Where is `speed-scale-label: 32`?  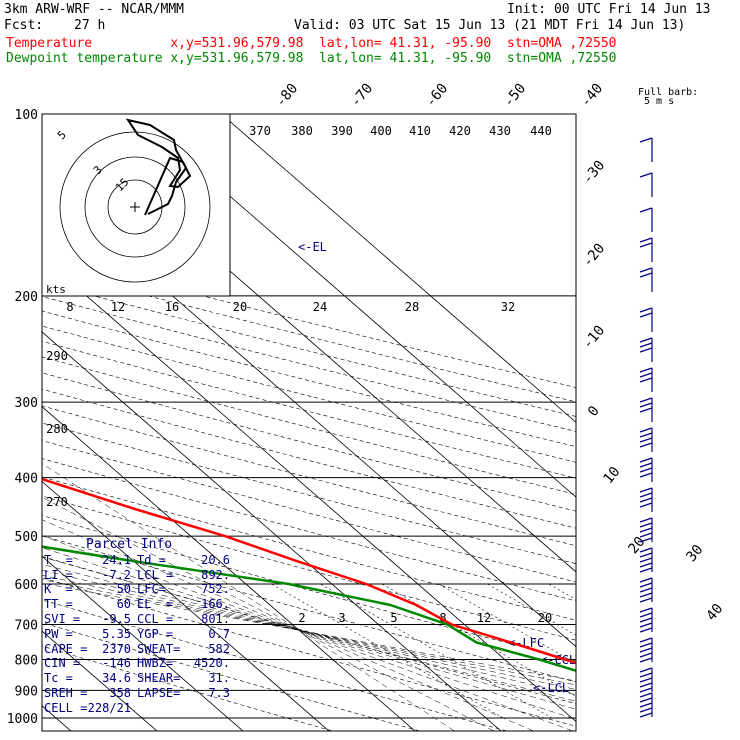 speed-scale-label: 32 is located at coordinates (508, 307).